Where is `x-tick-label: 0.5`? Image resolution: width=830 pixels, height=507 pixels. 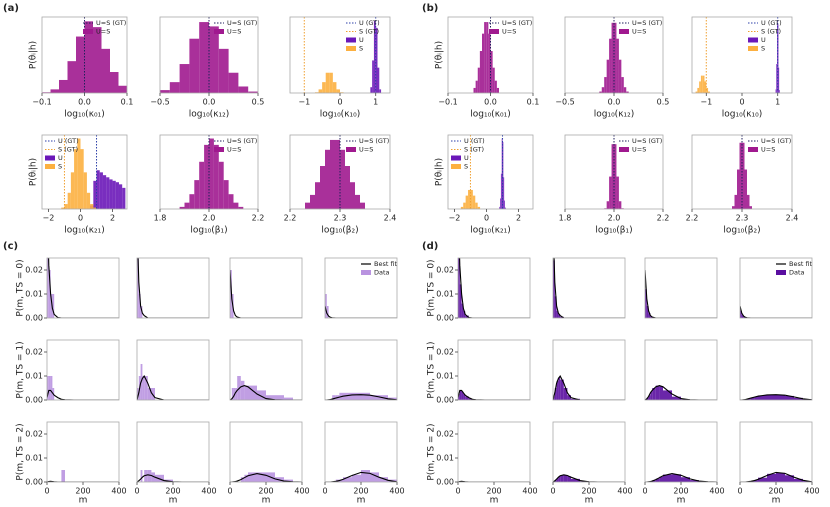 x-tick-label: 0.5 is located at coordinates (663, 102).